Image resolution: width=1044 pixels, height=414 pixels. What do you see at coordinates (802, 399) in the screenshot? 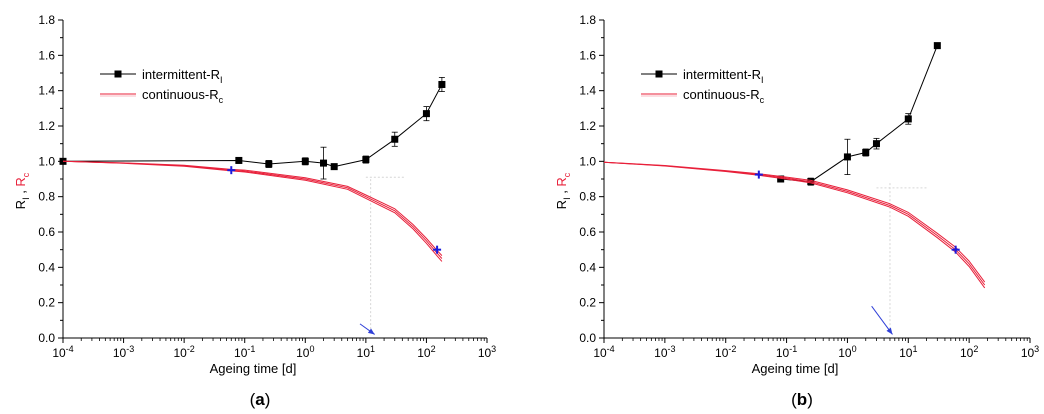
I see `panel-label: (b)` at bounding box center [802, 399].